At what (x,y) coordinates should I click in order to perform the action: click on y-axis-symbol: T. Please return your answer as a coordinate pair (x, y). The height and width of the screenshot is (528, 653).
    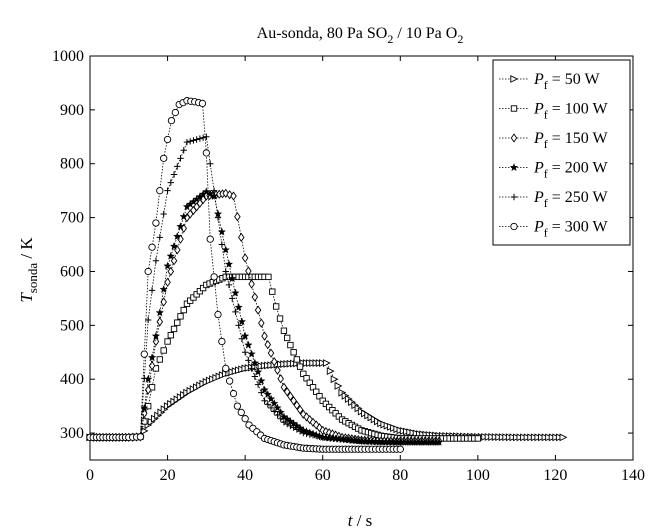
    Looking at the image, I should click on (26, 297).